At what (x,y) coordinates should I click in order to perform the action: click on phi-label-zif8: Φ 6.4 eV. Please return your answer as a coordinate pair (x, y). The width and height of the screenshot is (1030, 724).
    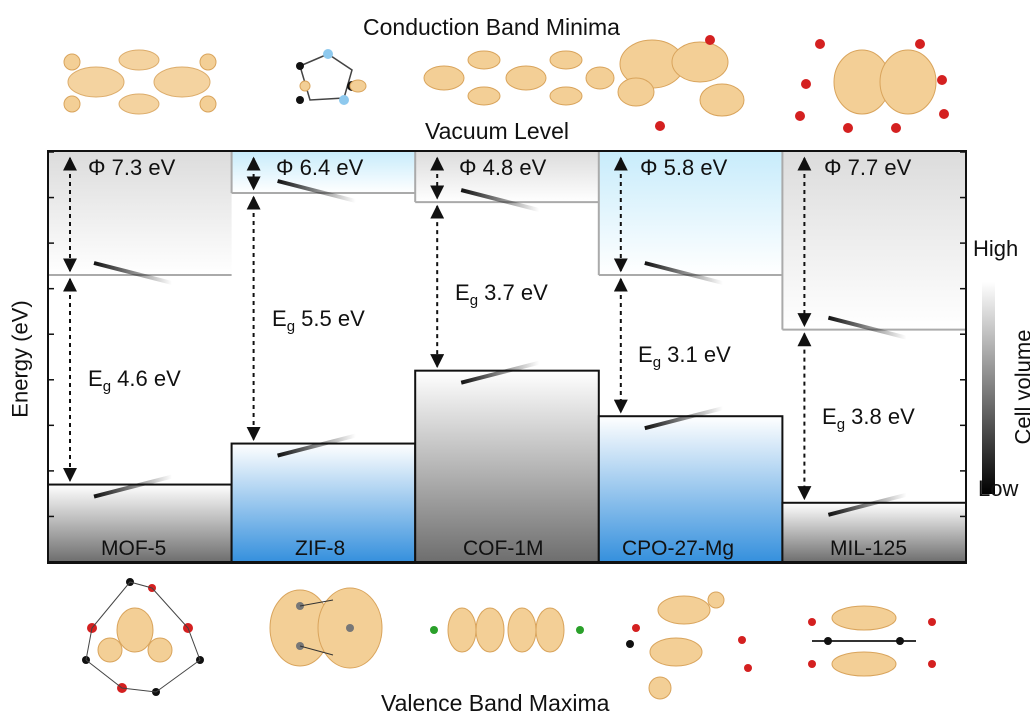
    Looking at the image, I should click on (320, 167).